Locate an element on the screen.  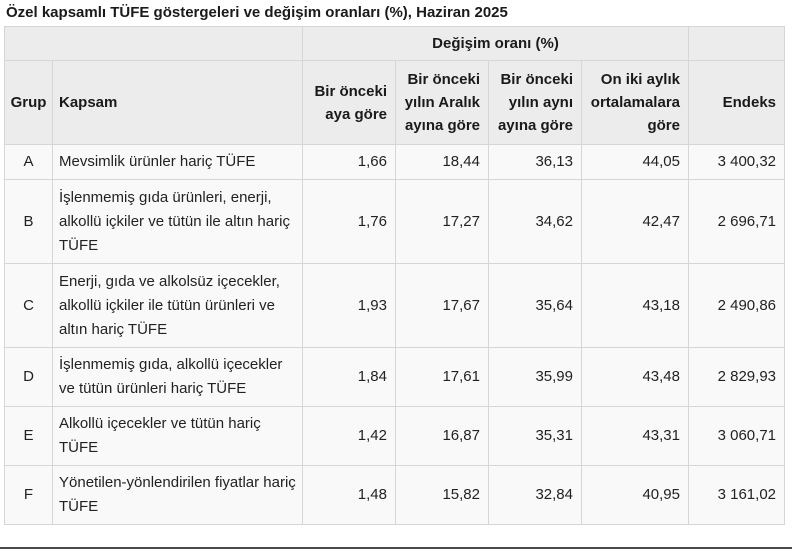
cell-december: 15,82 is located at coordinates (442, 495).